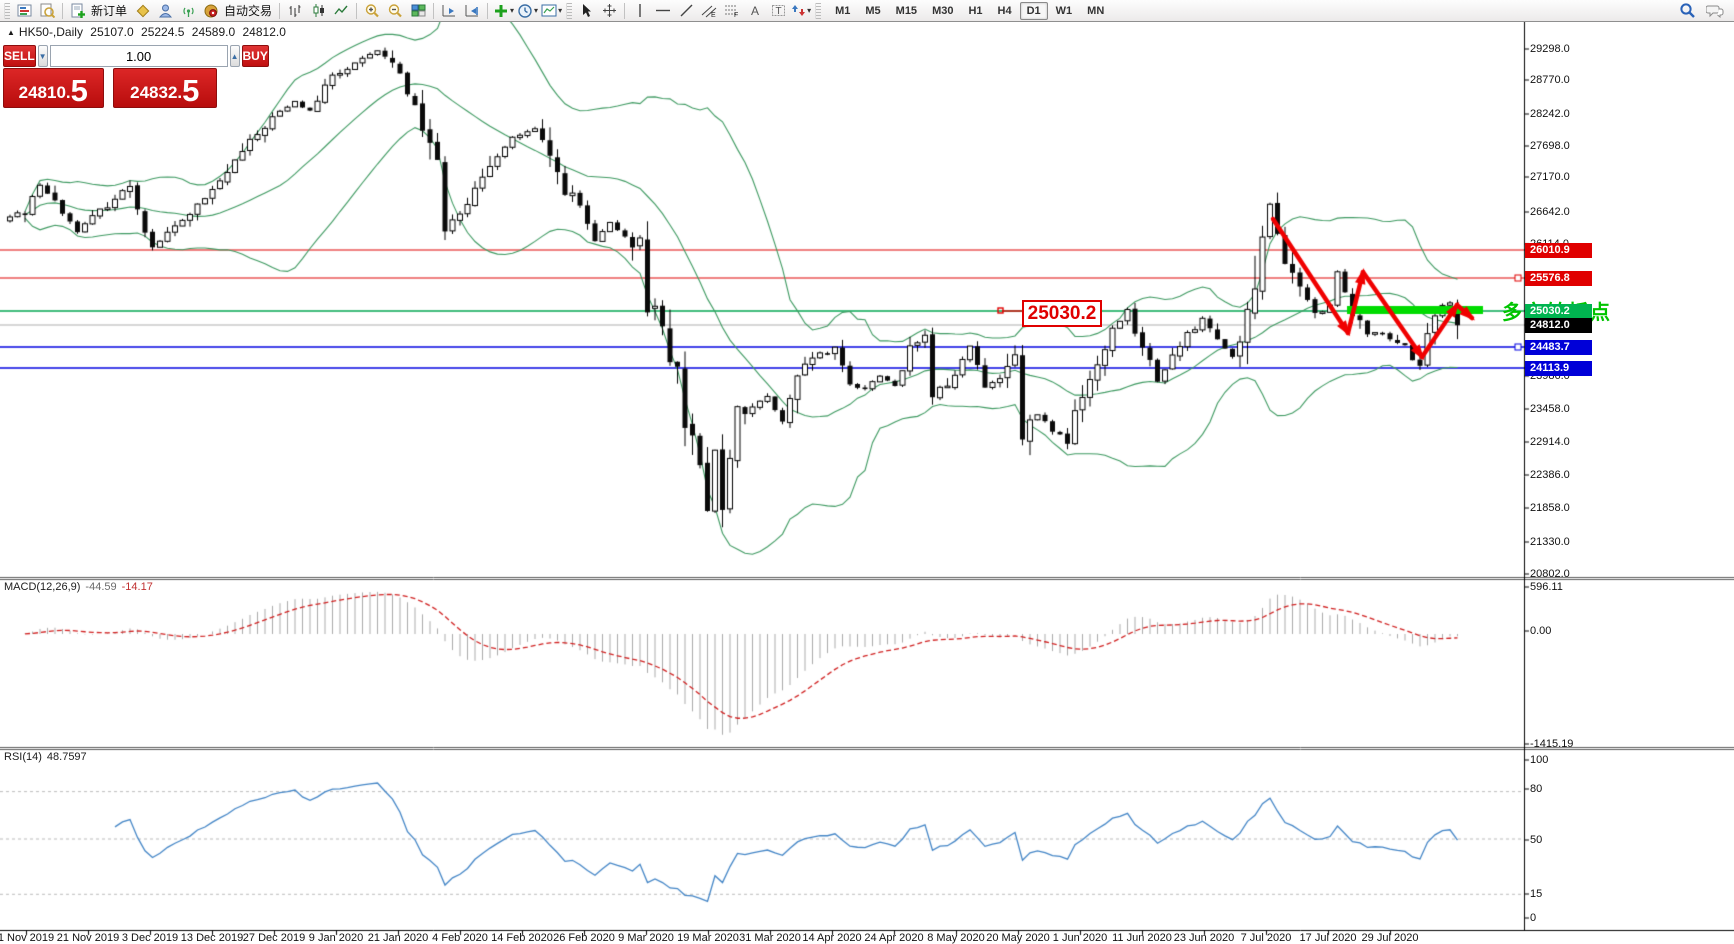 The width and height of the screenshot is (1734, 944). I want to click on tf-w1: W1, so click(1064, 10).